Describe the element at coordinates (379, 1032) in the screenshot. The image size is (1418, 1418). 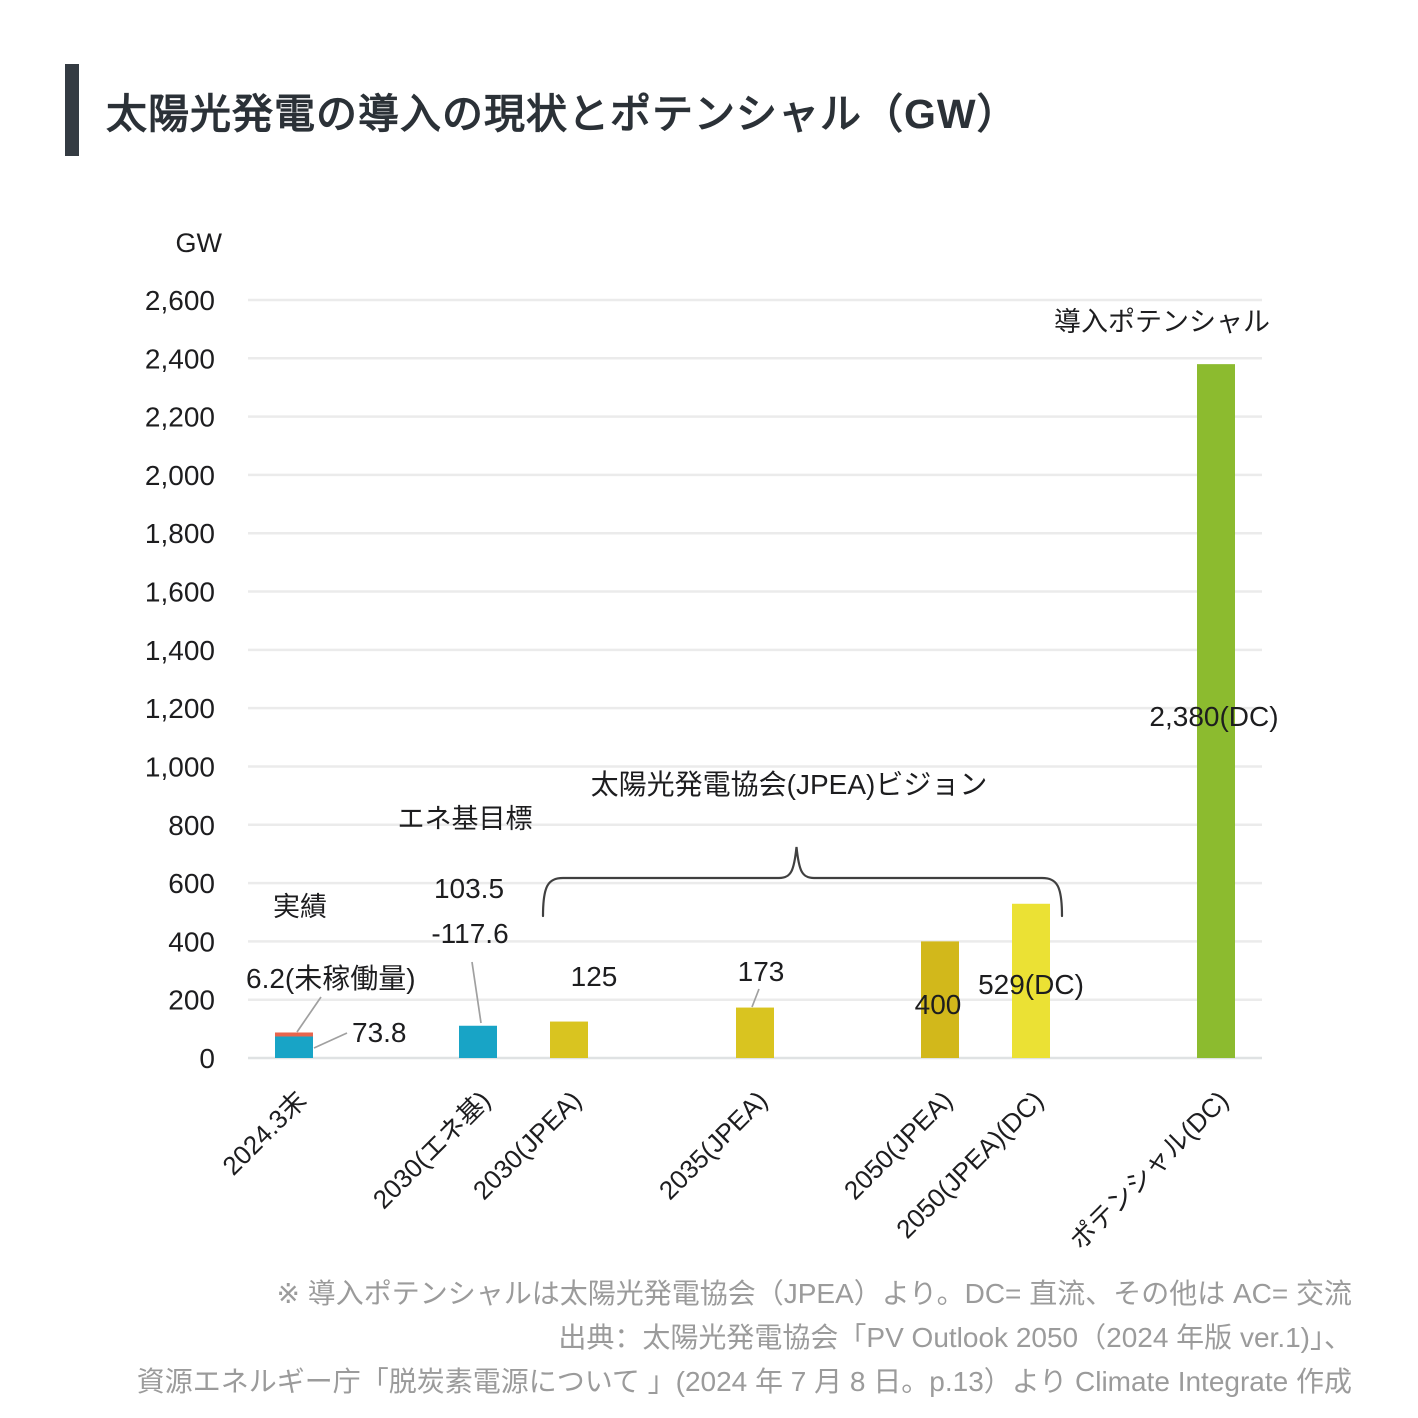
I see `value-label: 73.8` at that location.